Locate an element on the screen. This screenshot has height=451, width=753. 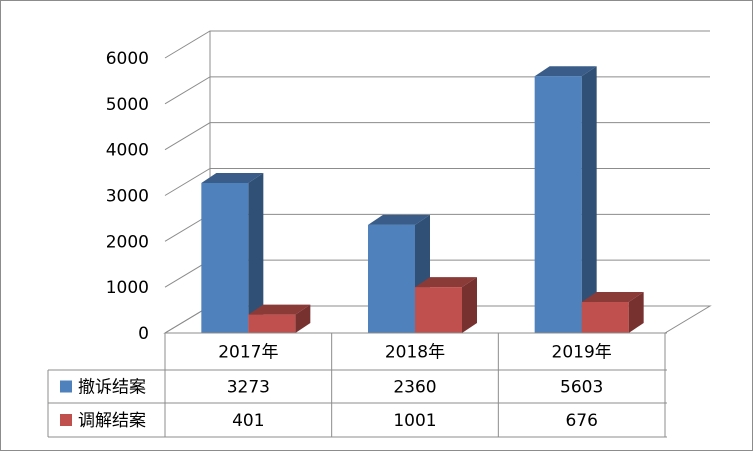
y-tick-label: 0 is located at coordinates (143, 334).